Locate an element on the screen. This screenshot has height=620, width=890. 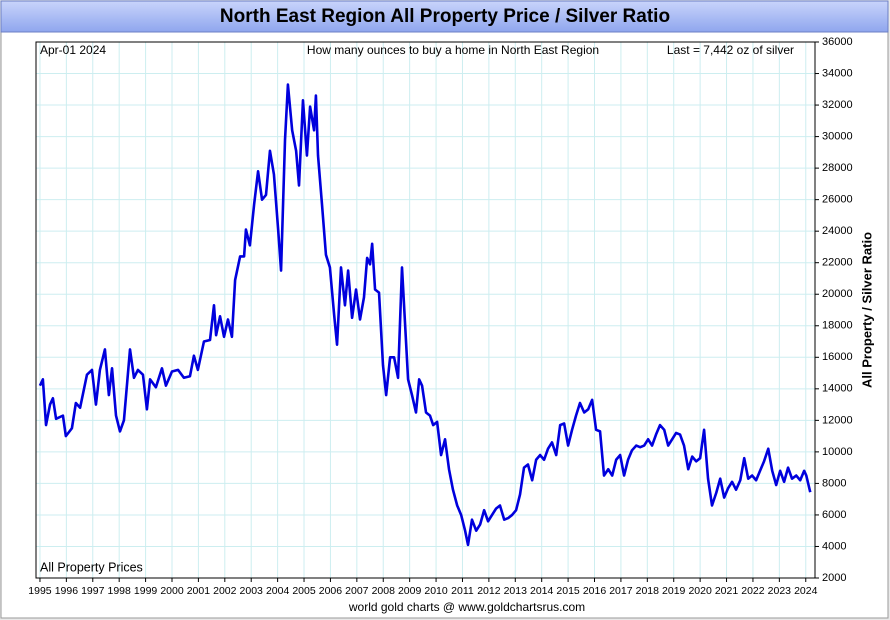
x-tick-label: 2002 is located at coordinates (225, 591).